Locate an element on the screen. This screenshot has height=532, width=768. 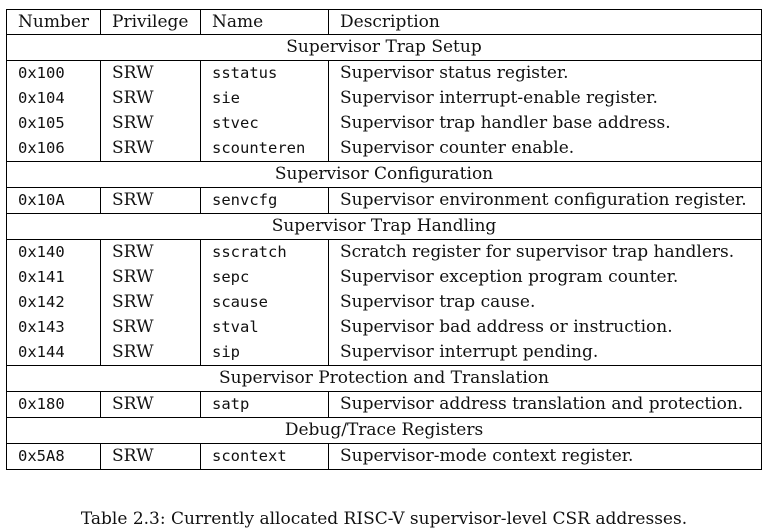
section-title: Debug/Trace Registers is located at coordinates (384, 430).